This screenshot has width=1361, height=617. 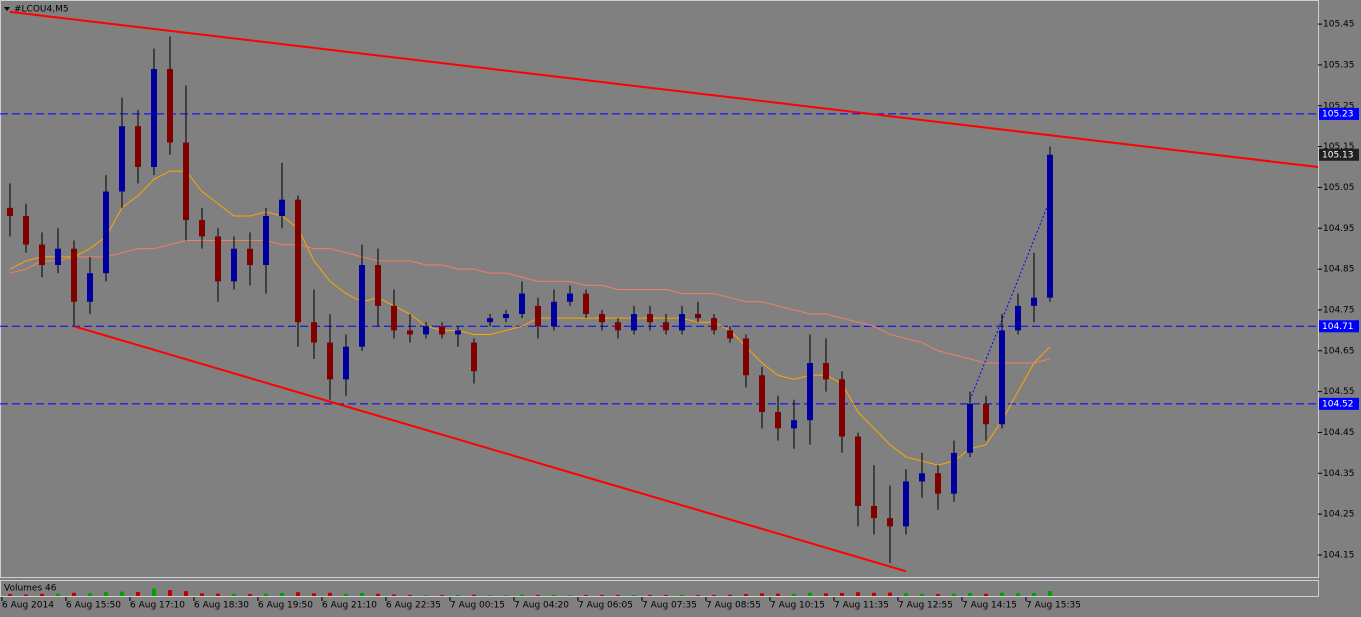 I want to click on current-price-bg, so click(x=1339, y=154).